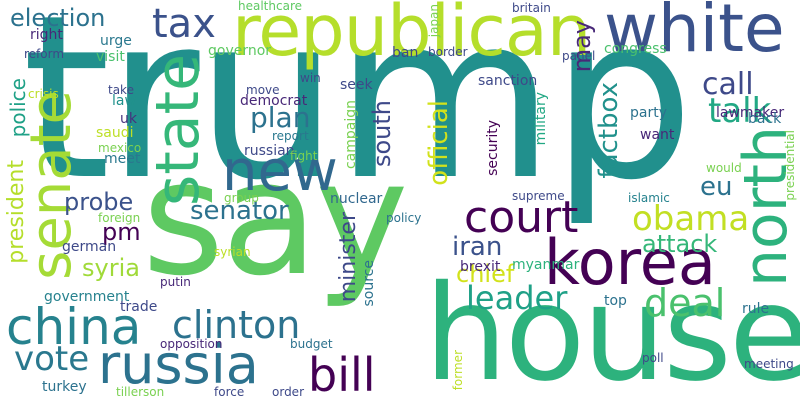  Describe the element at coordinates (274, 101) in the screenshot. I see `word-democrat: democrat` at that location.